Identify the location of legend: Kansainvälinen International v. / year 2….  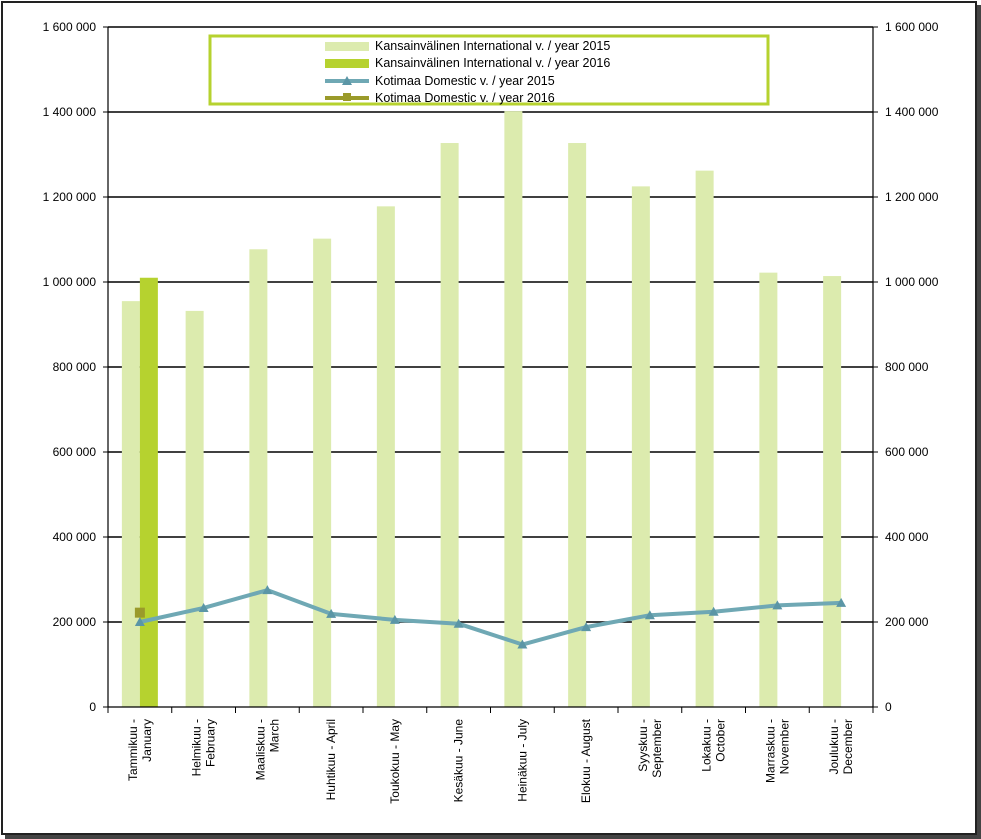
(489, 70).